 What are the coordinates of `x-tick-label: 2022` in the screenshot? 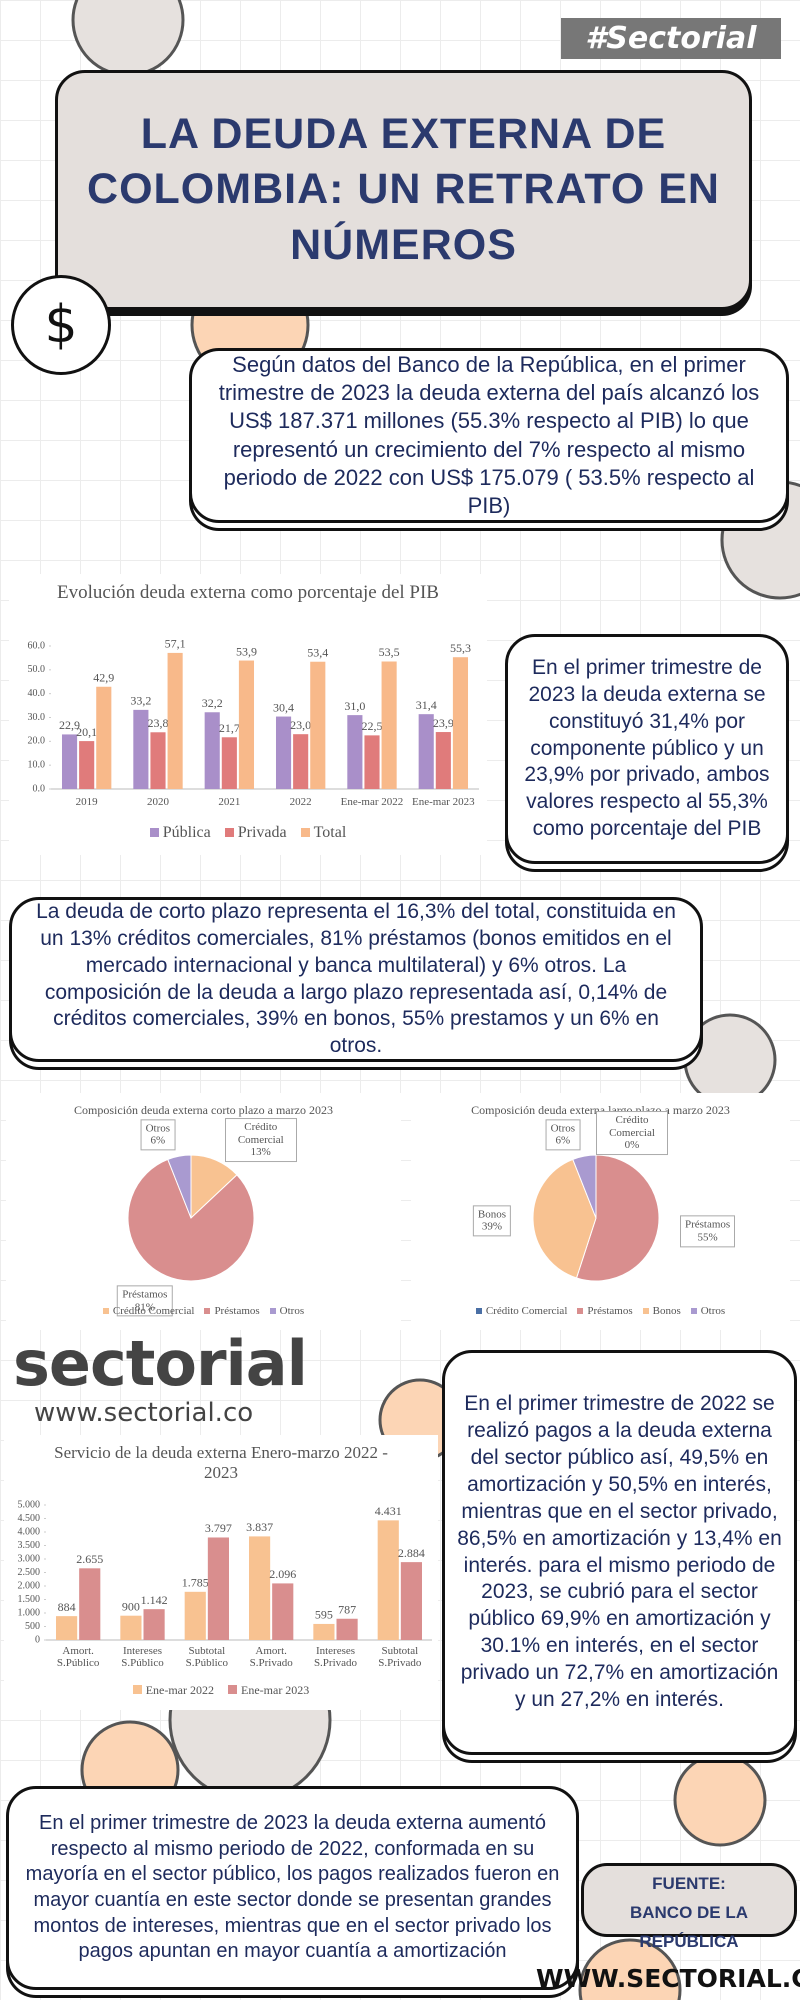 It's located at (300, 802).